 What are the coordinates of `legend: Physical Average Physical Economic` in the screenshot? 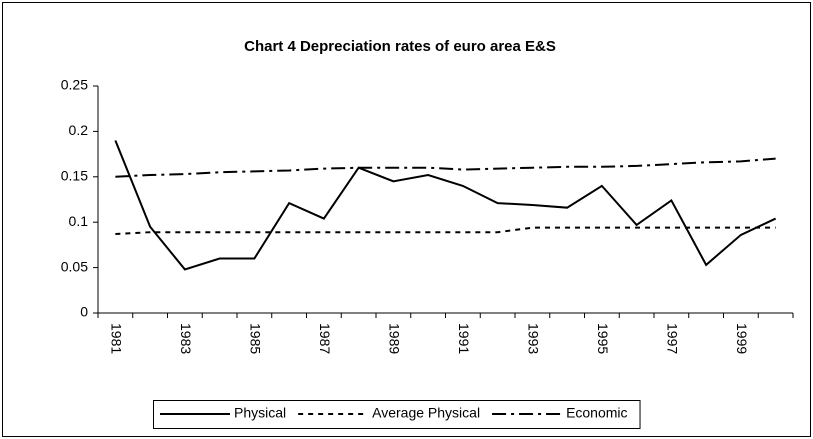 It's located at (397, 414).